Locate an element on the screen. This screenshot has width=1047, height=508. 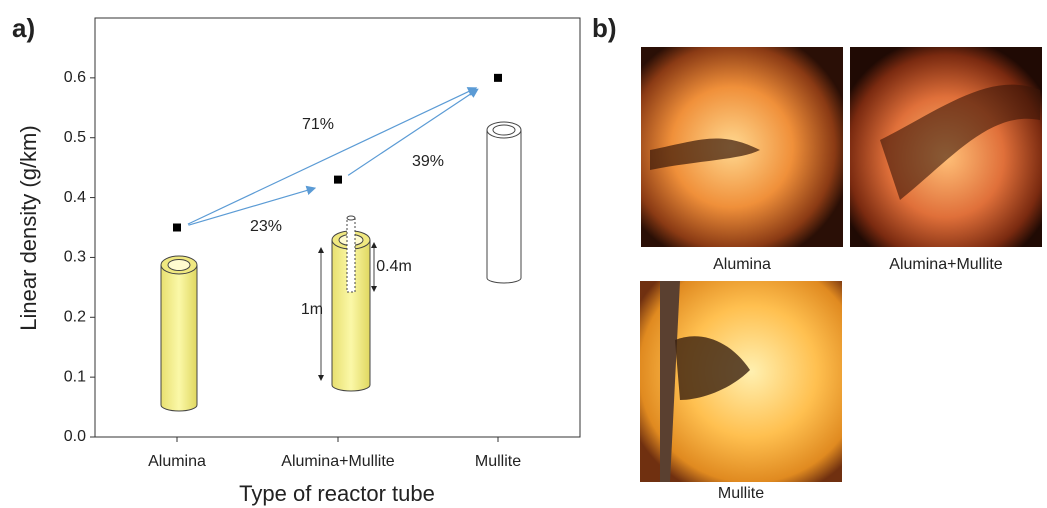
tube-alumina is located at coordinates (179, 333).